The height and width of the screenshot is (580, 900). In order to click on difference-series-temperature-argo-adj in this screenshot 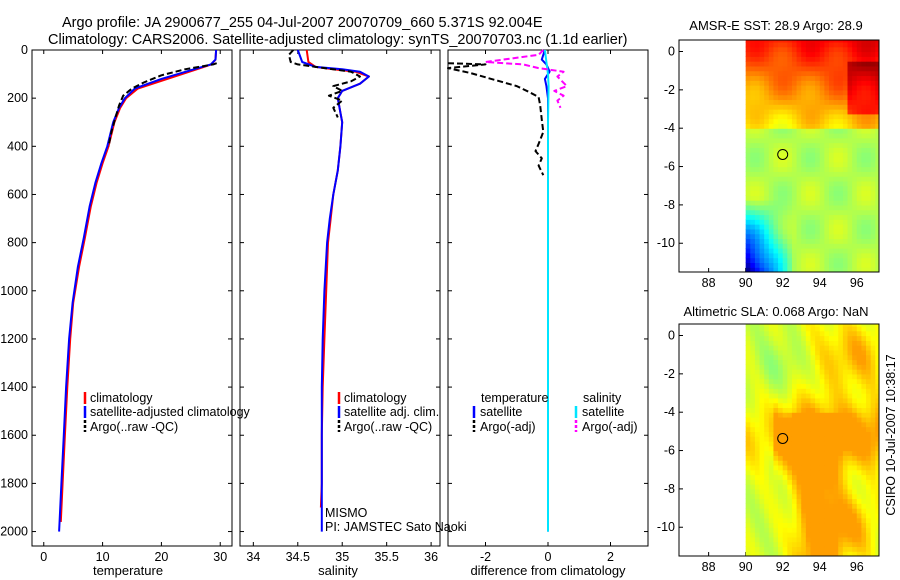, I will do `click(496, 119)`.